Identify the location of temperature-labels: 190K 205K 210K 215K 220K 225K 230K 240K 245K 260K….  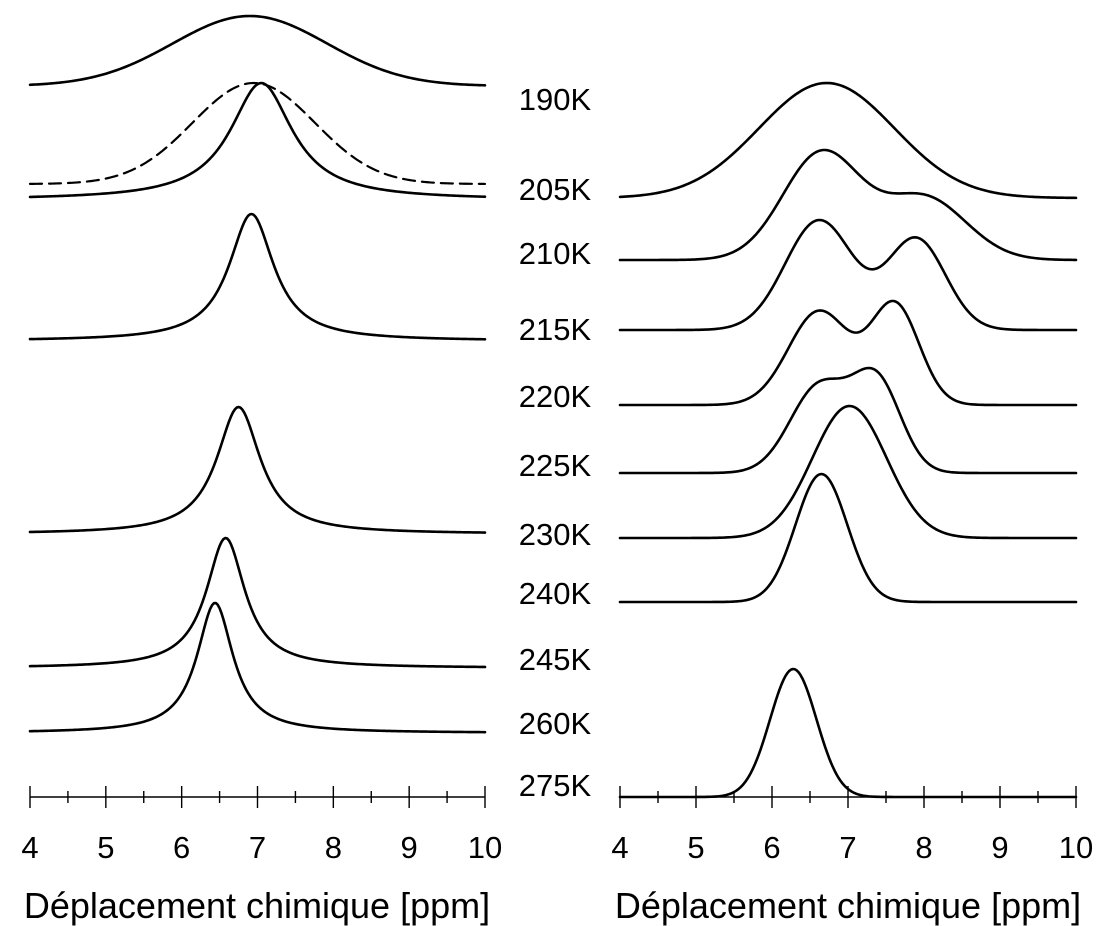
(555, 442).